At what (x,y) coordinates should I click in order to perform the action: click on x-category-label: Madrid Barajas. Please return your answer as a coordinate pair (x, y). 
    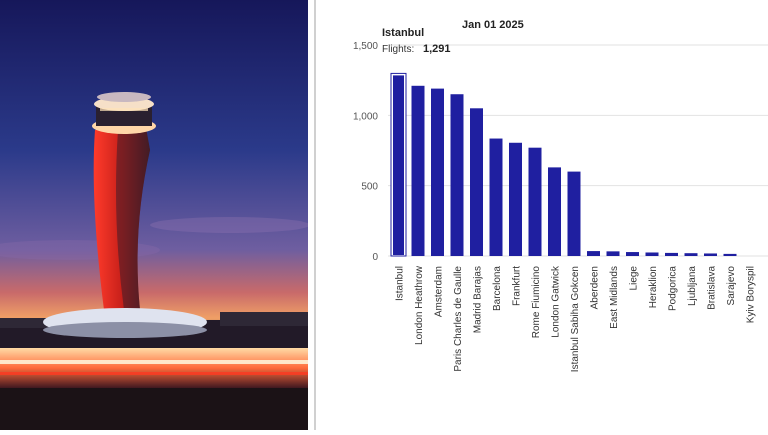
    Looking at the image, I should click on (478, 299).